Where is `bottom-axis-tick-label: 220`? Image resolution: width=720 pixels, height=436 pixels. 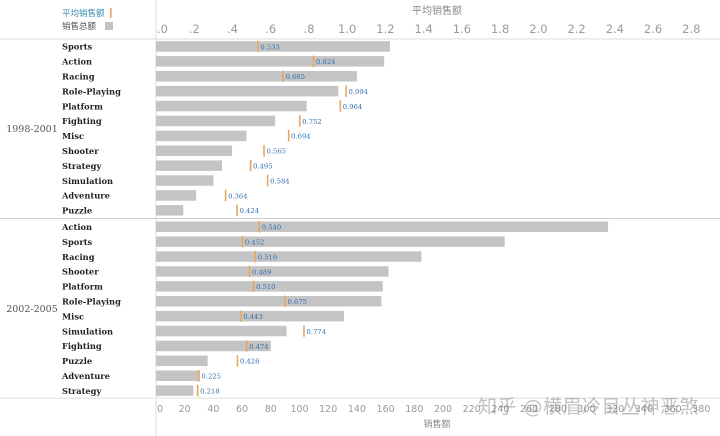 bottom-axis-tick-label: 220 is located at coordinates (472, 409).